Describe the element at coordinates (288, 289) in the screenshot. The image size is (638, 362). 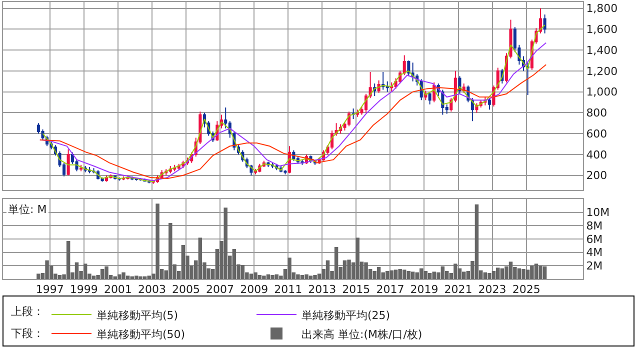
I see `x-tick-label: 2011` at that location.